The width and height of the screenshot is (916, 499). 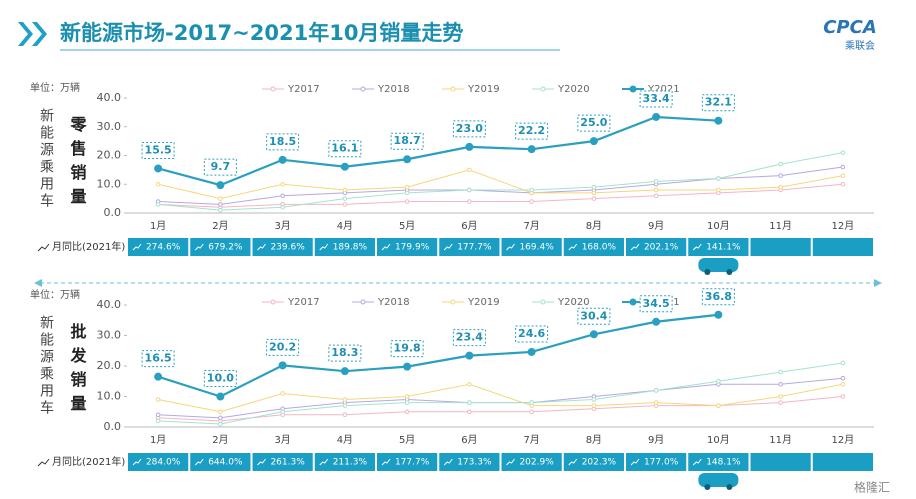 I want to click on yoy-value: 202.3%, so click(x=599, y=463).